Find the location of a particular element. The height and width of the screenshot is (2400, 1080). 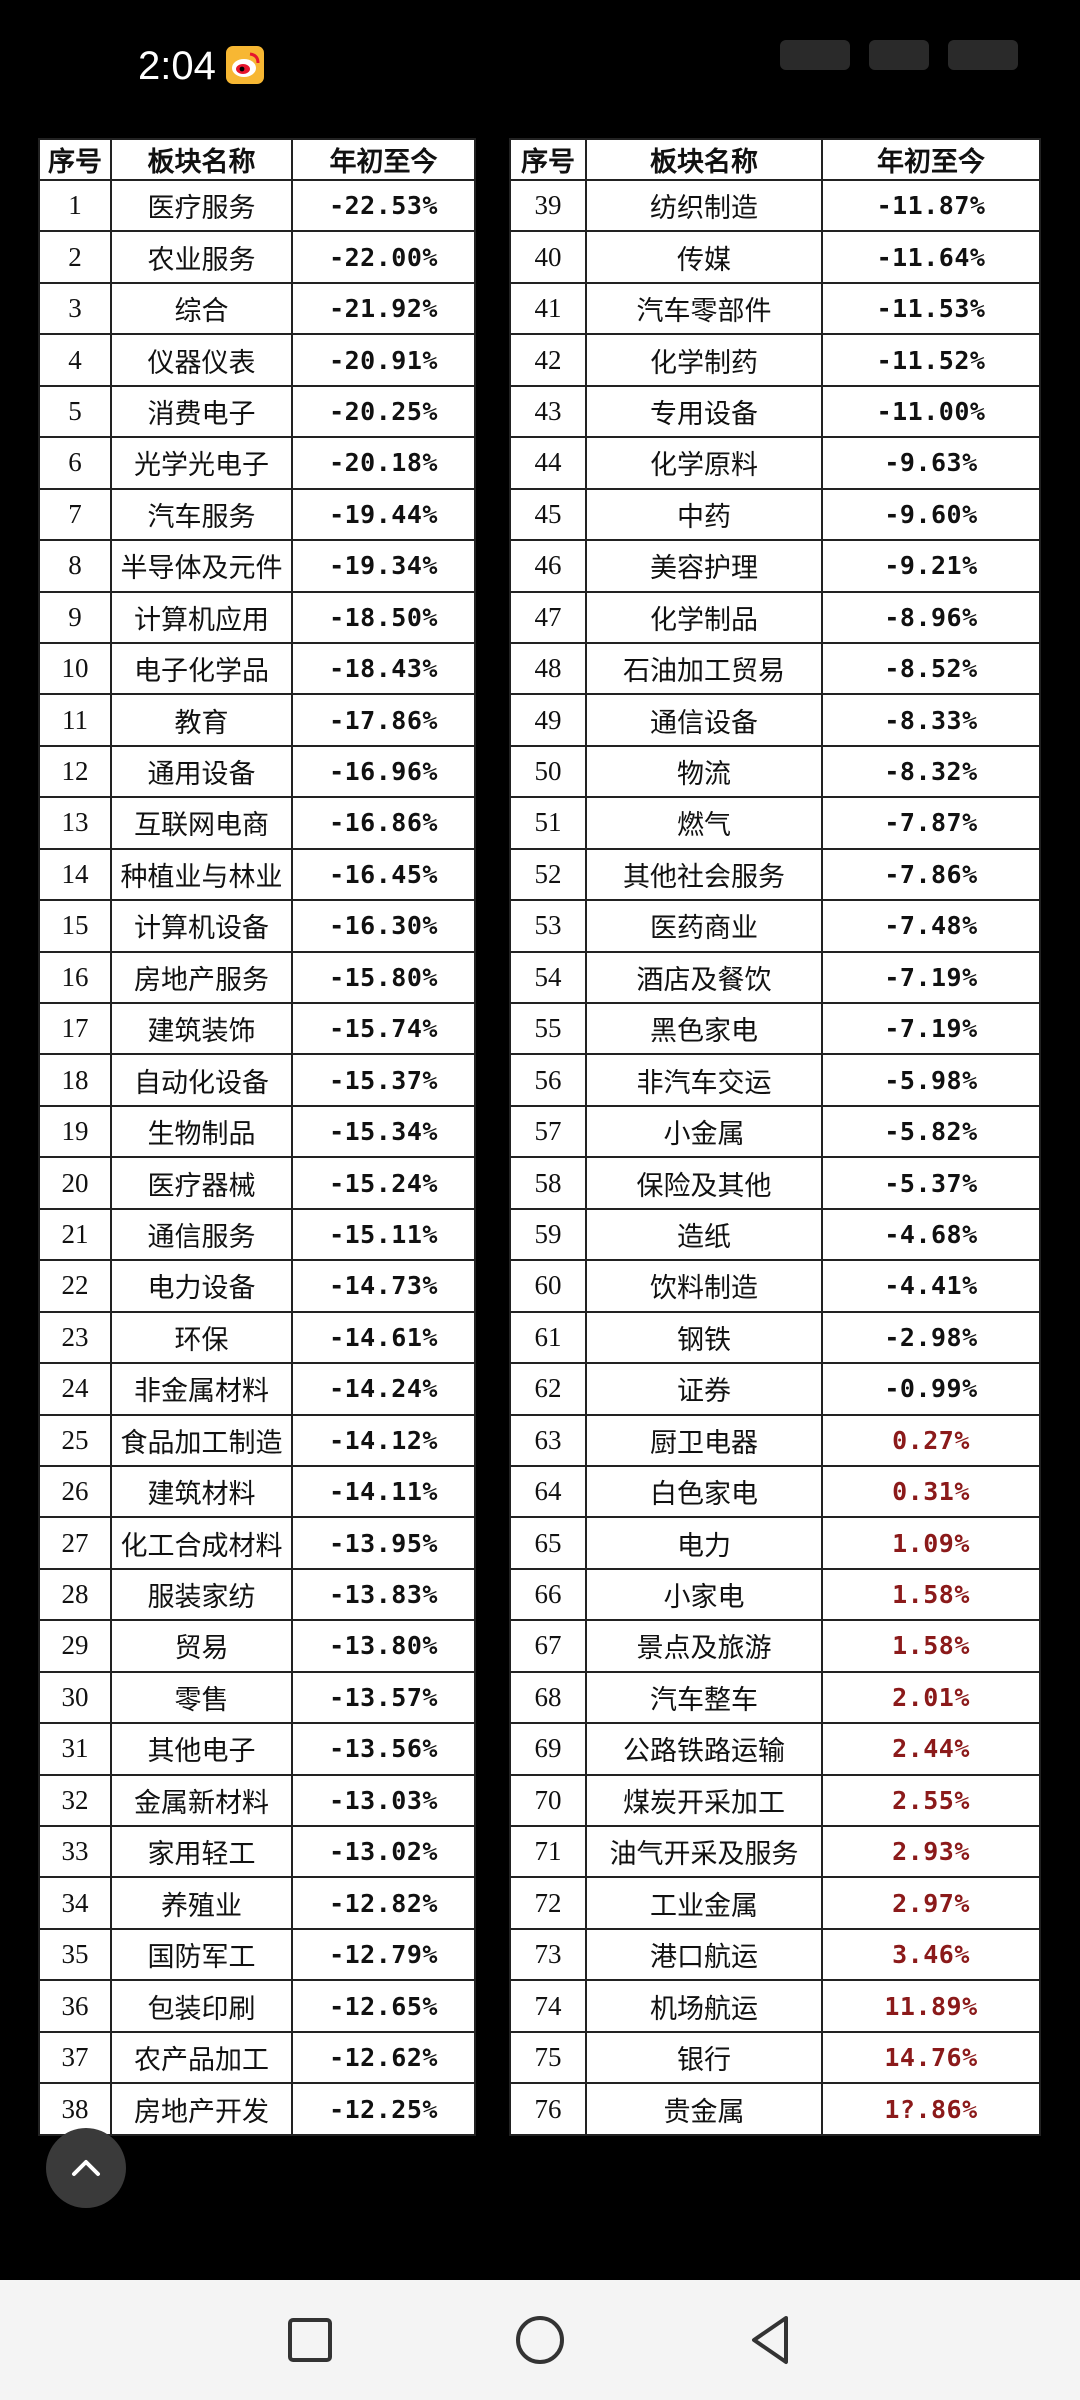

row-index: 65 is located at coordinates (548, 1543).